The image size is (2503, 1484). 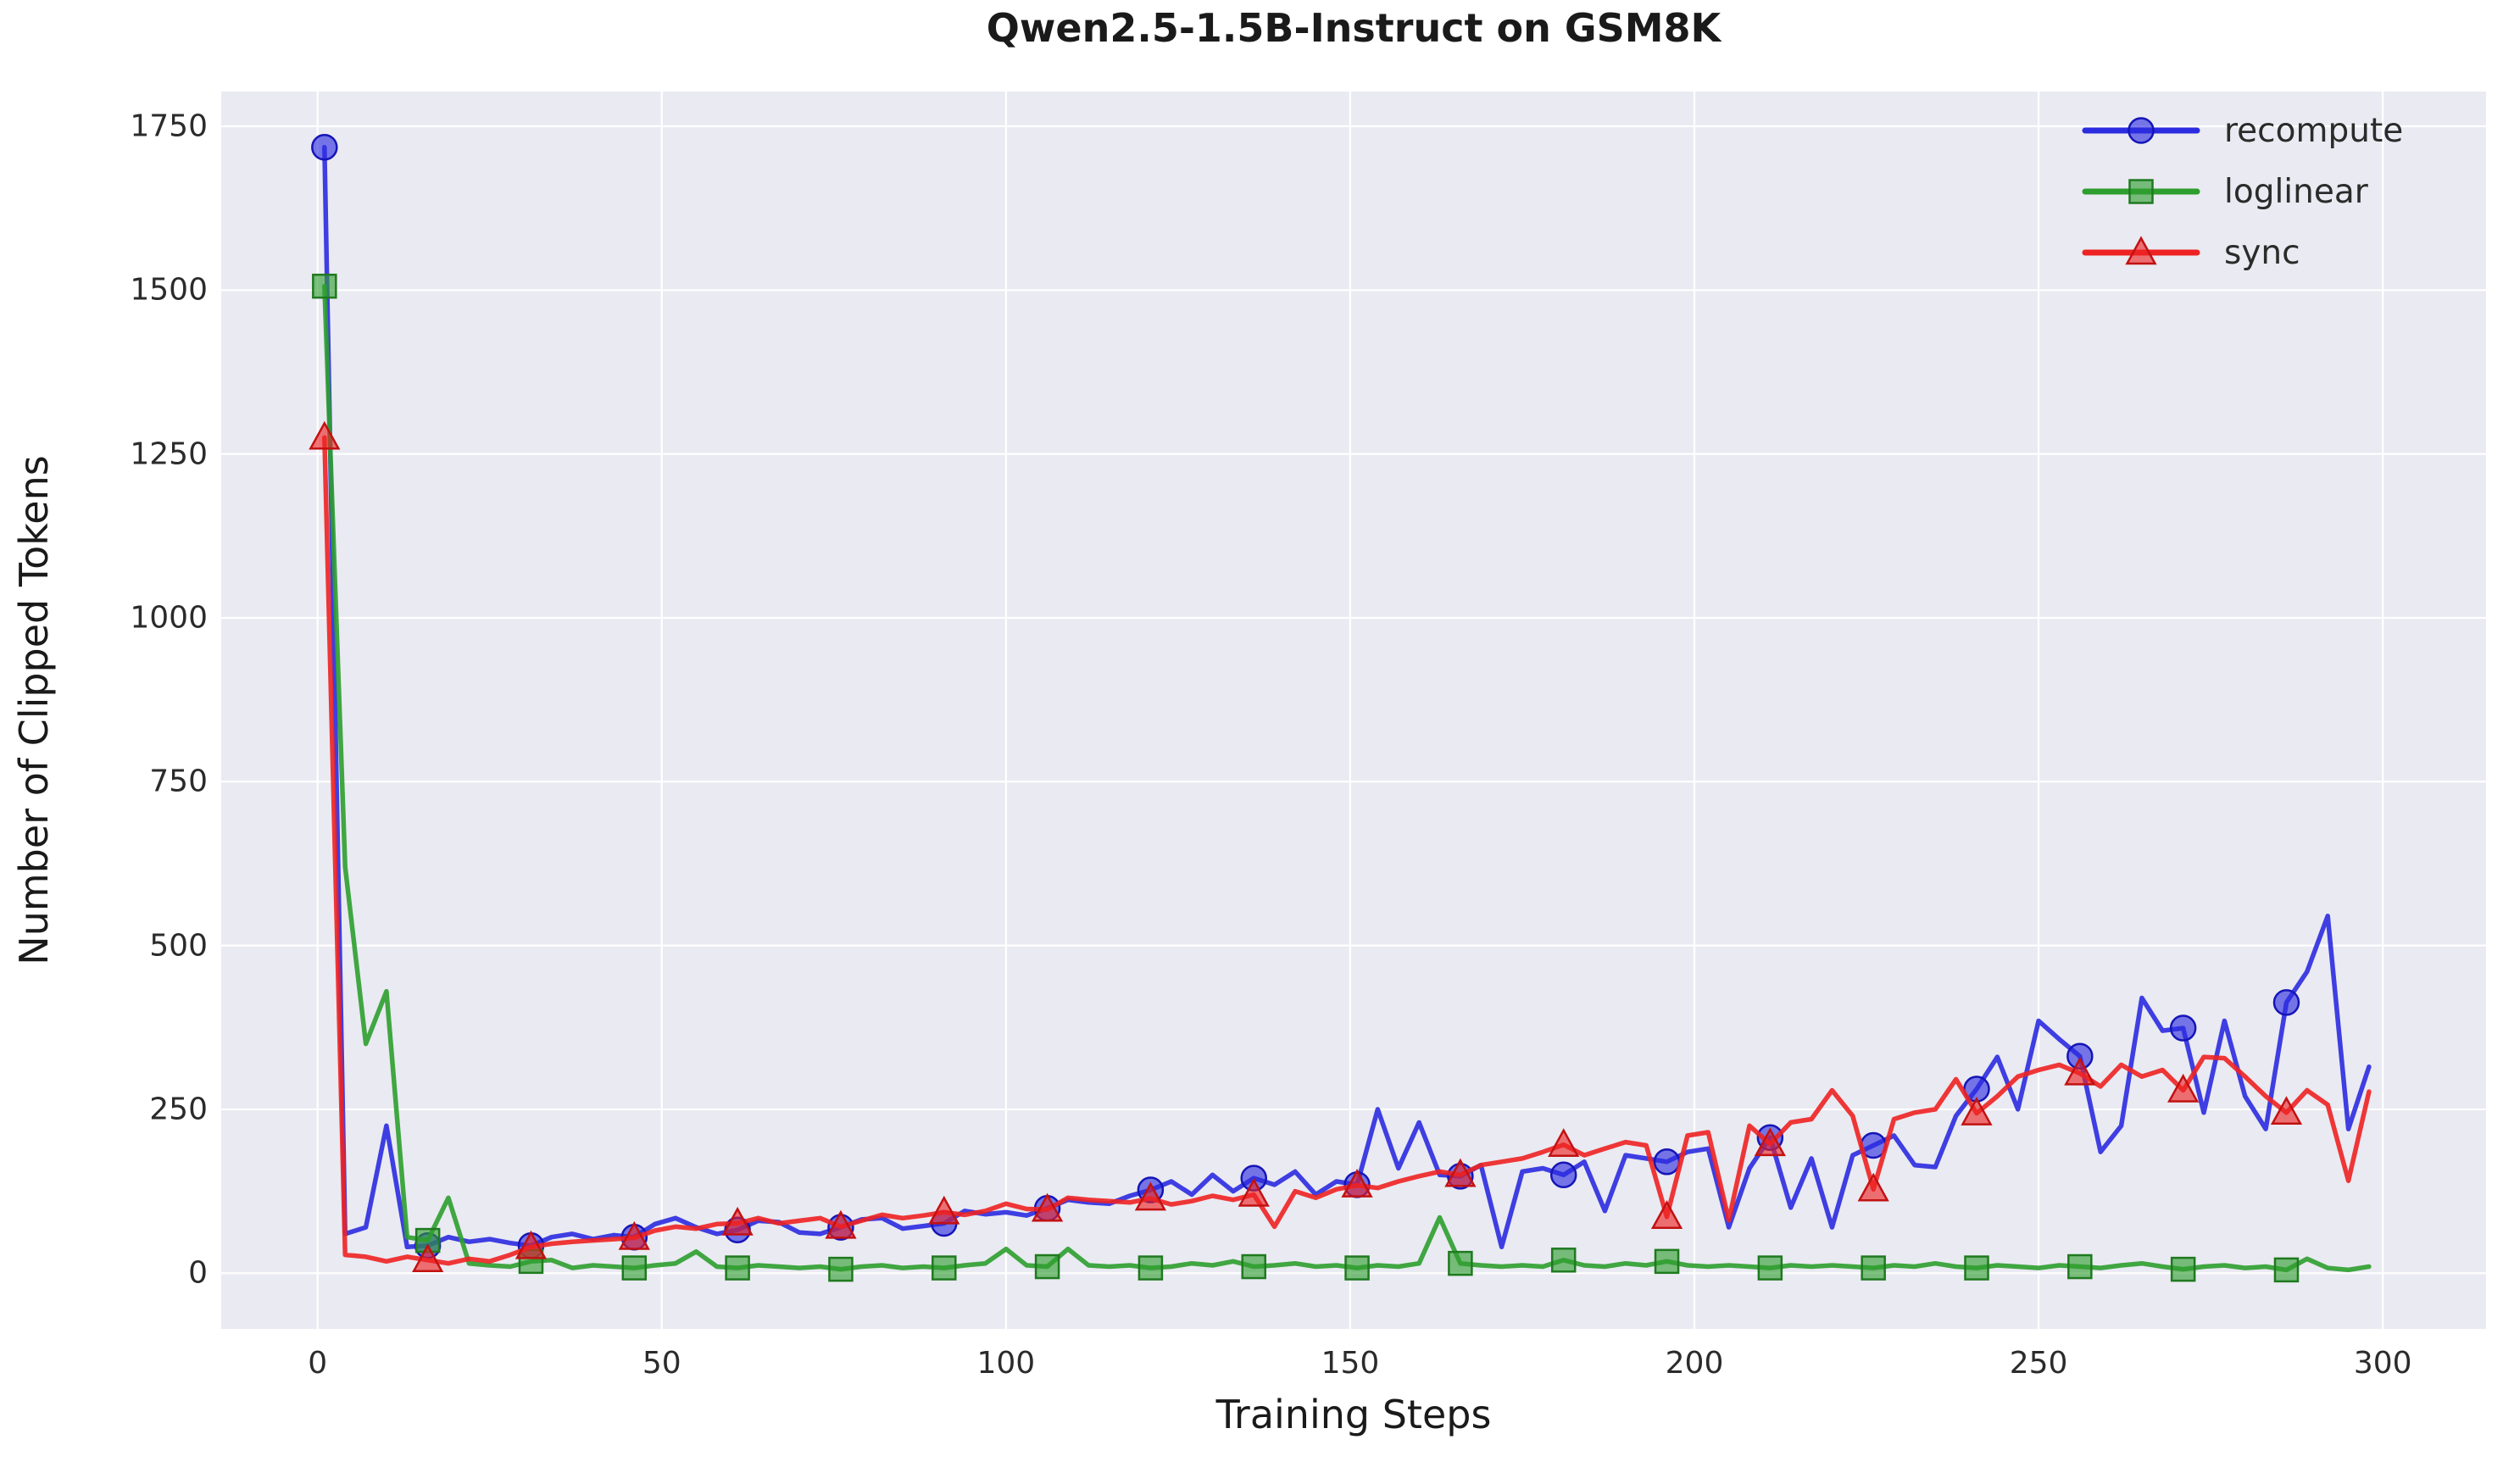 I want to click on y-tick-label: 1250, so click(x=169, y=454).